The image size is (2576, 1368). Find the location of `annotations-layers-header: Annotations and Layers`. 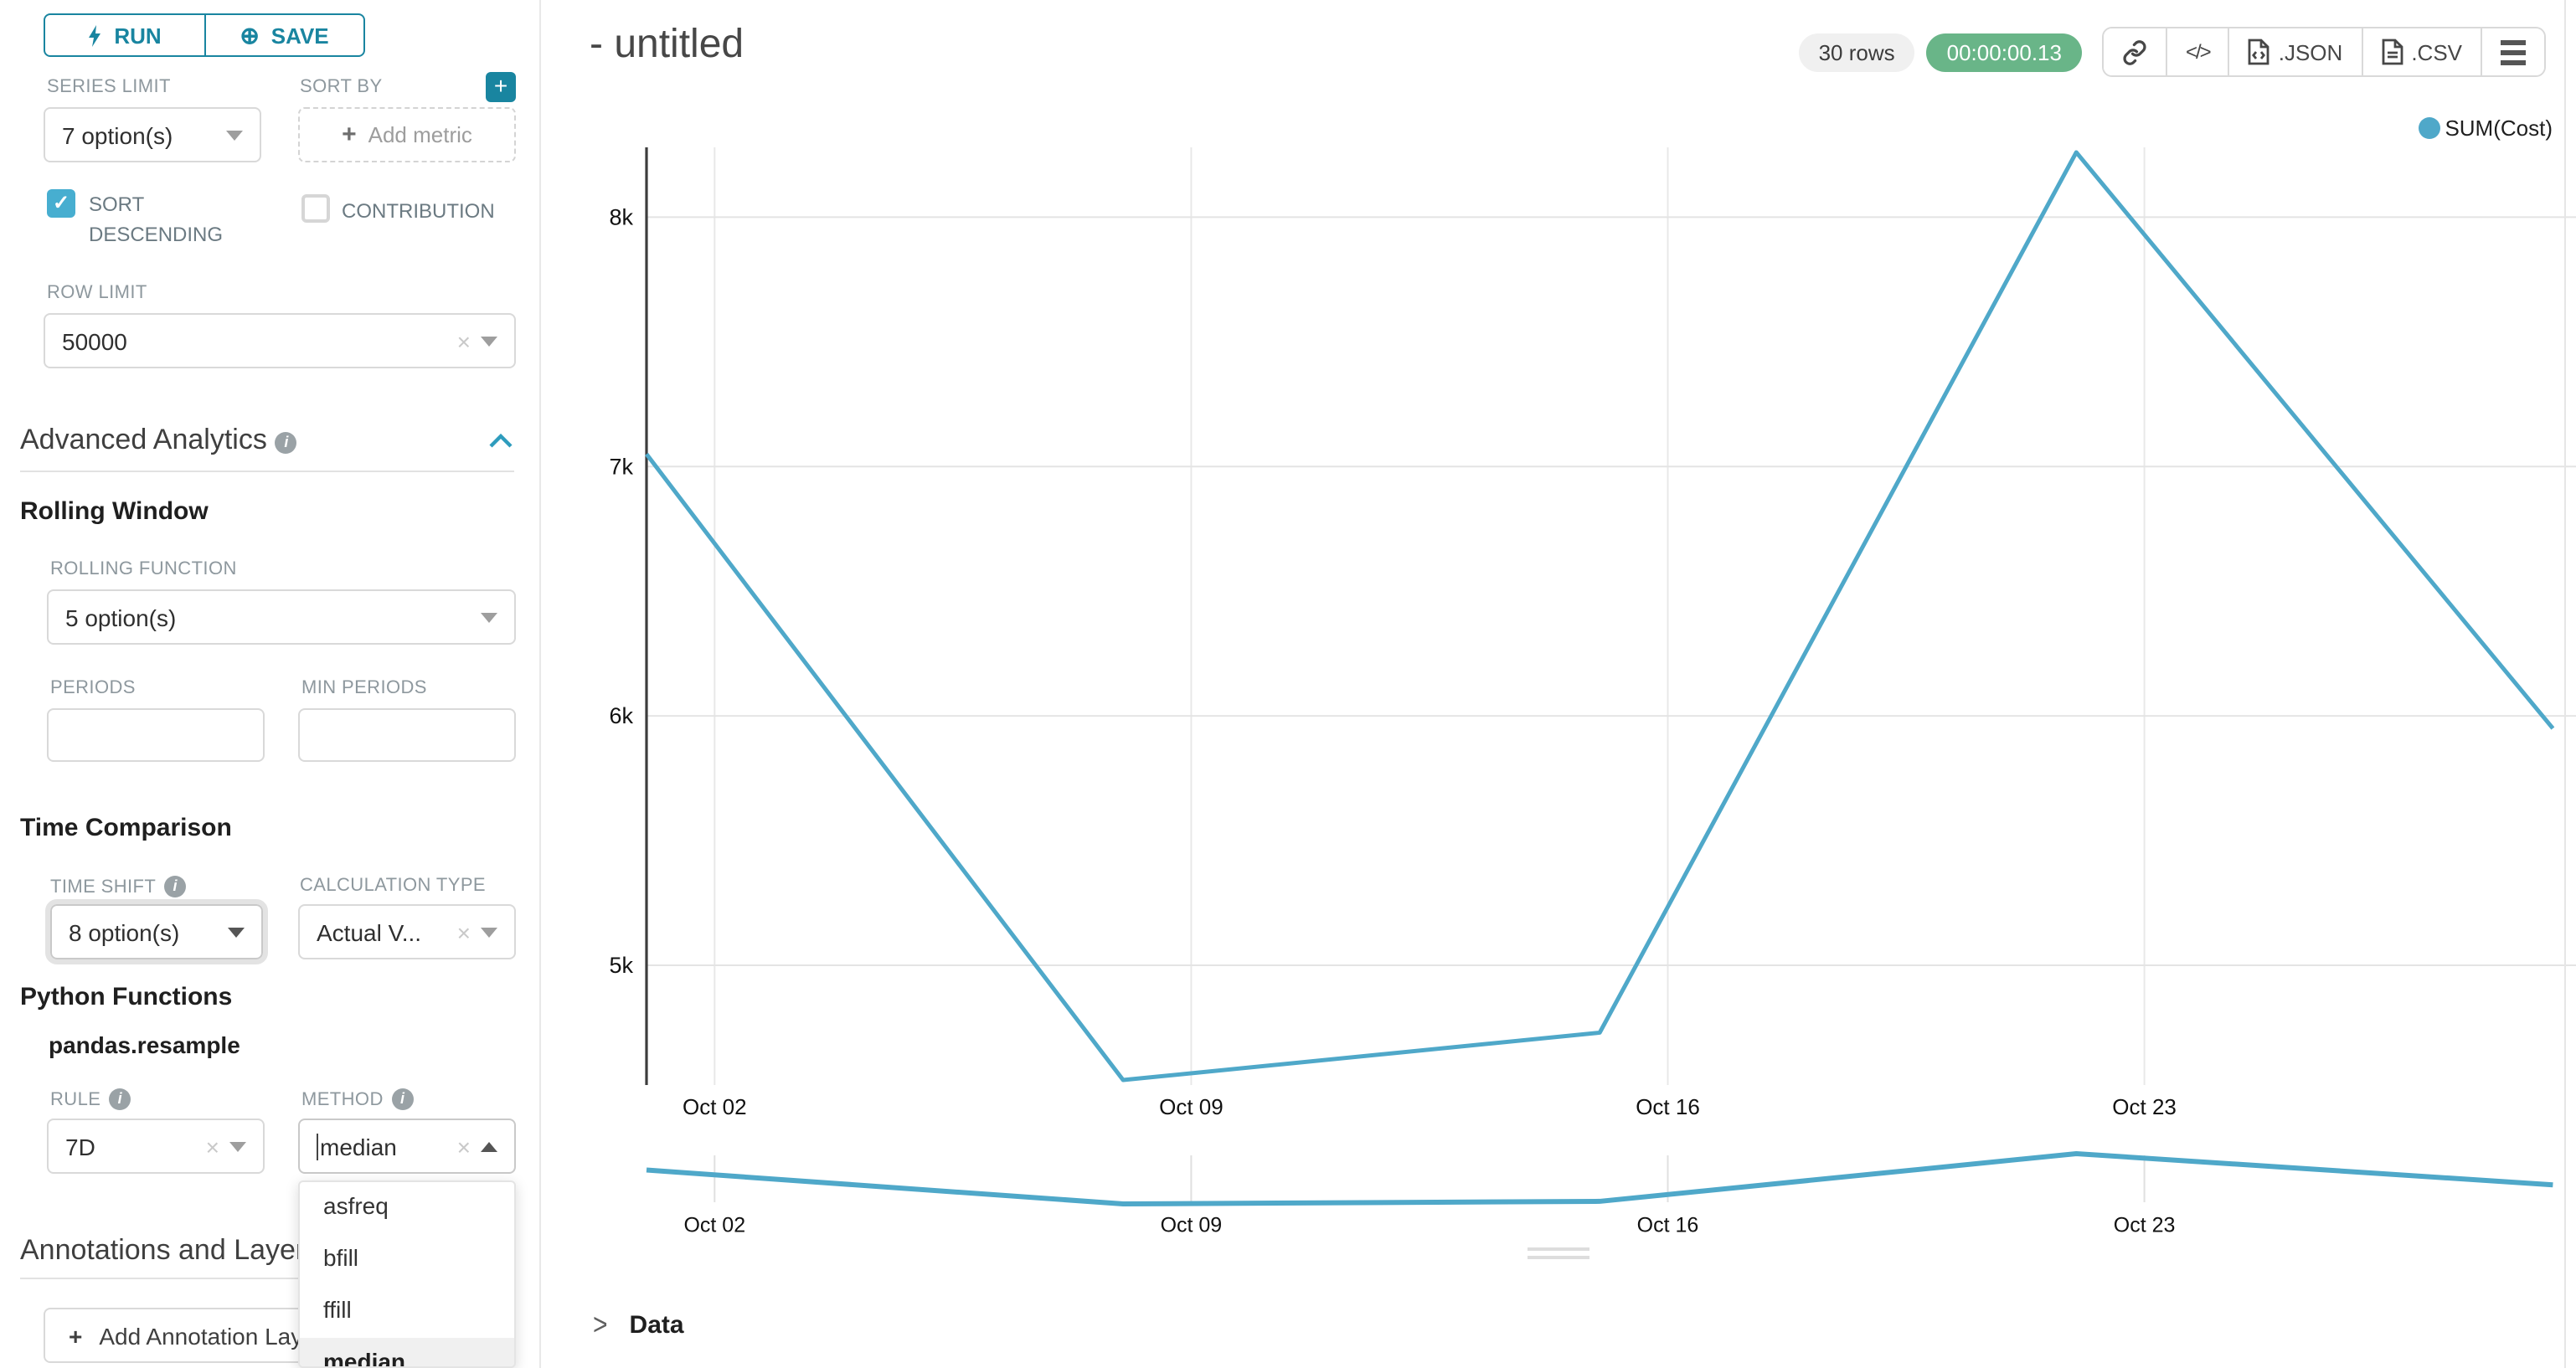

annotations-layers-header: Annotations and Layers is located at coordinates (170, 1250).